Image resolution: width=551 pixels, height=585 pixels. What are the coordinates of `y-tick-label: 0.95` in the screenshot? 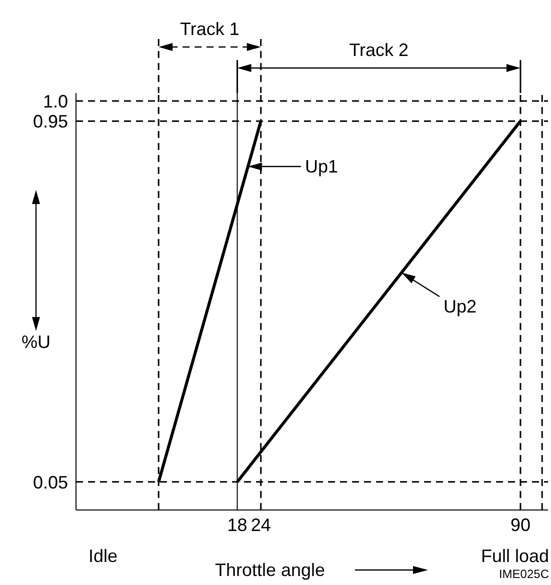 It's located at (50, 121).